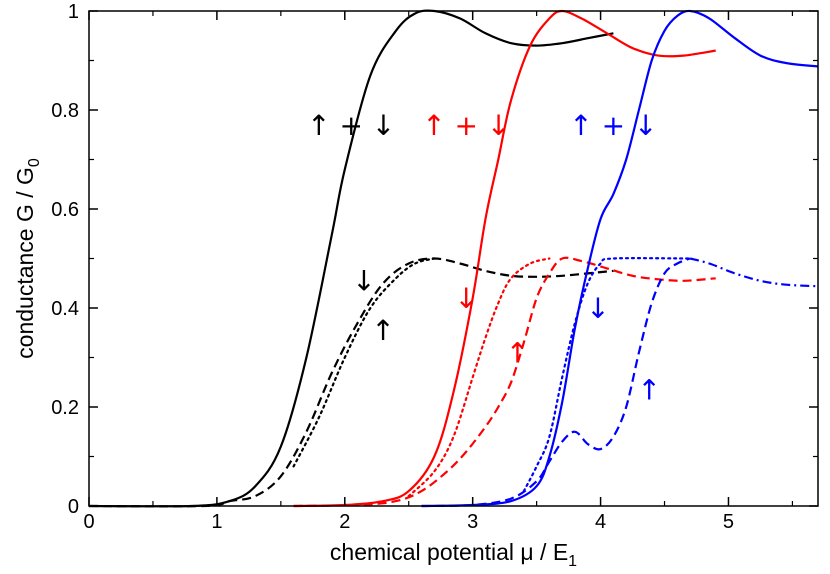 The width and height of the screenshot is (830, 574). I want to click on x-axis-label: chemical potential μ / E1, so click(453, 554).